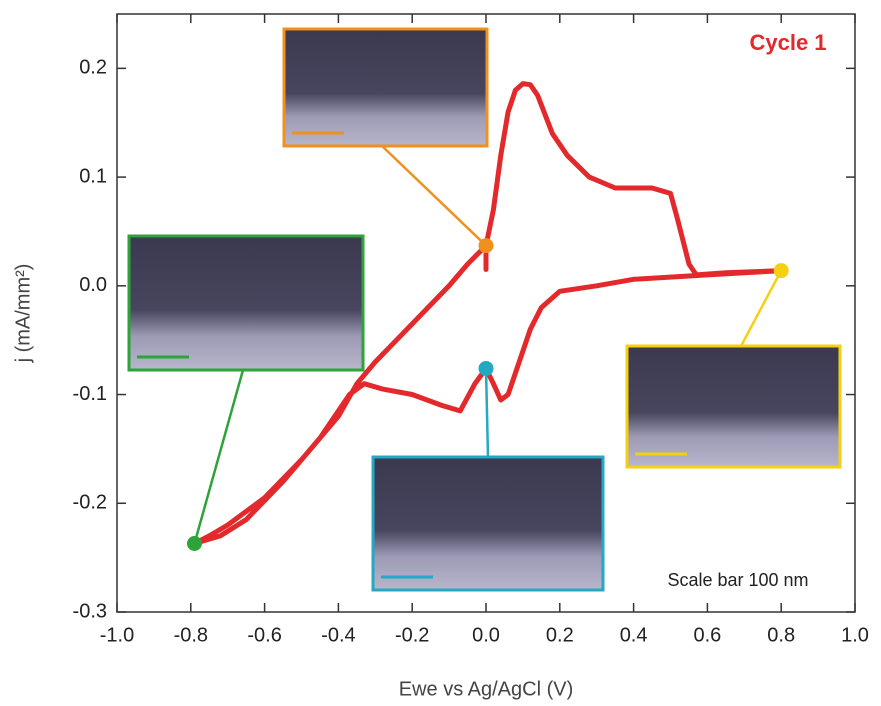 The height and width of the screenshot is (706, 881). Describe the element at coordinates (93, 285) in the screenshot. I see `y-tick-label: 0.0` at that location.